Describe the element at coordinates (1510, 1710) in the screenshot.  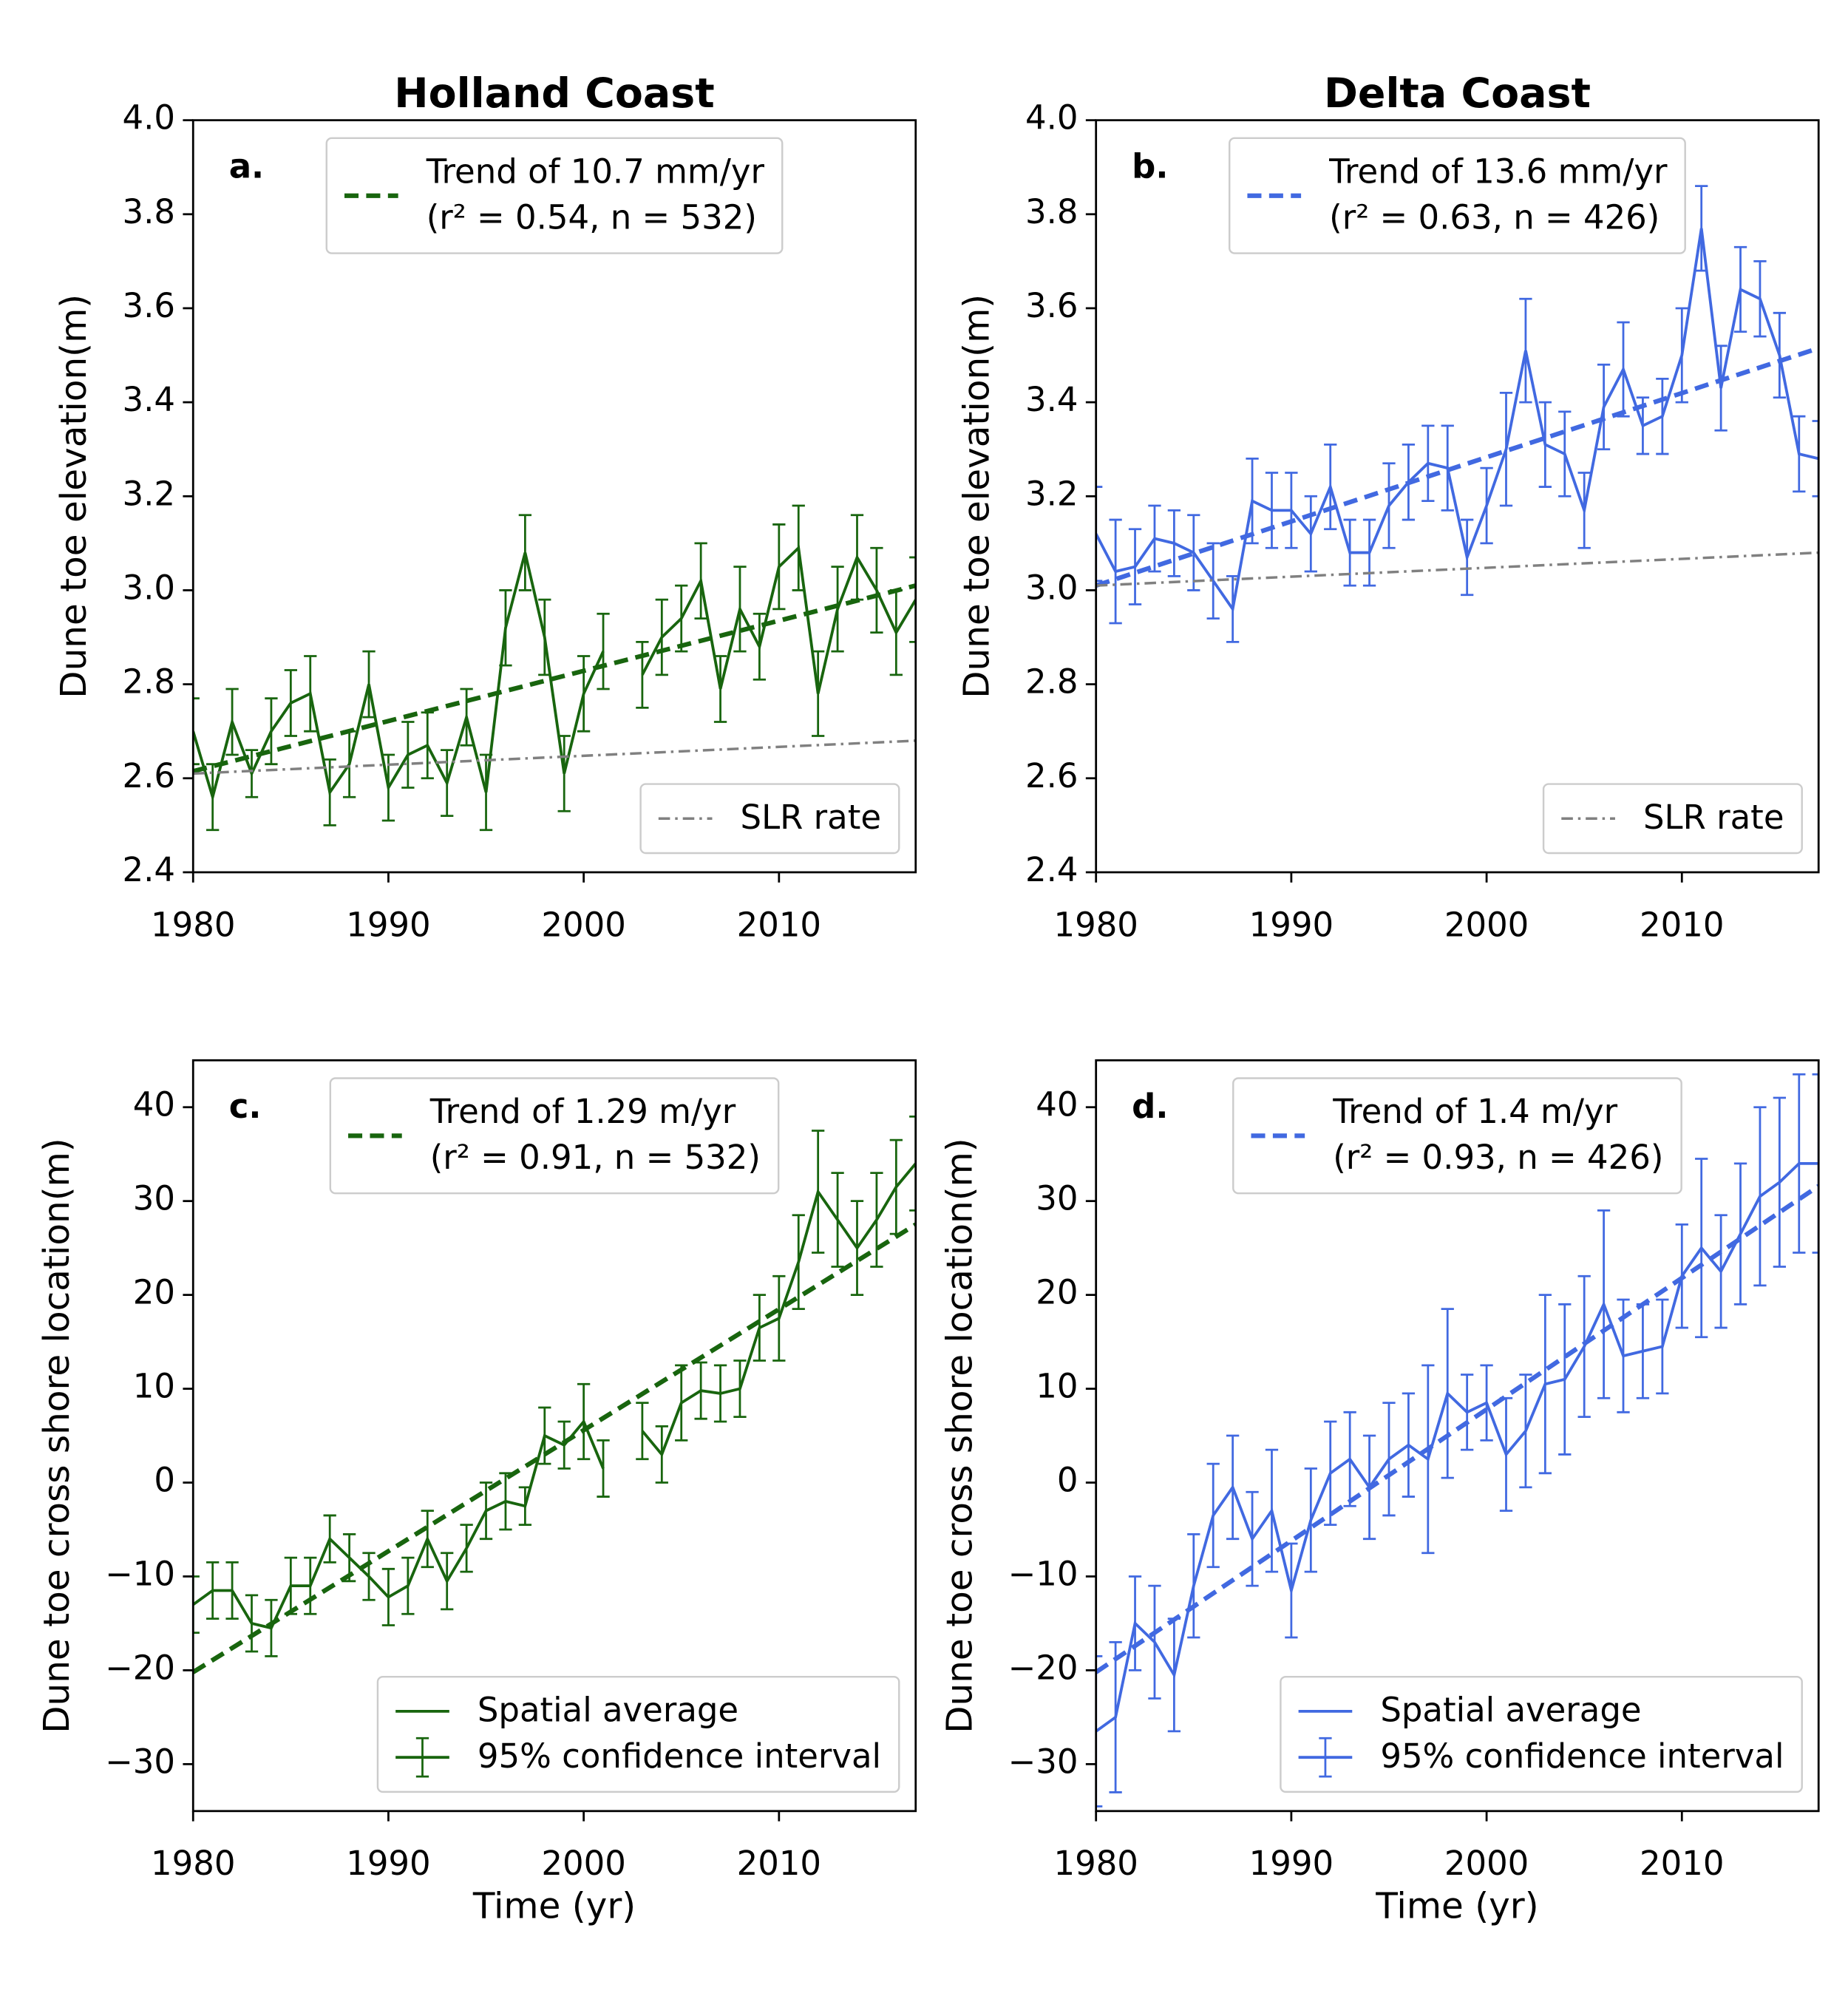
I see `legend-label: Spatial average` at that location.